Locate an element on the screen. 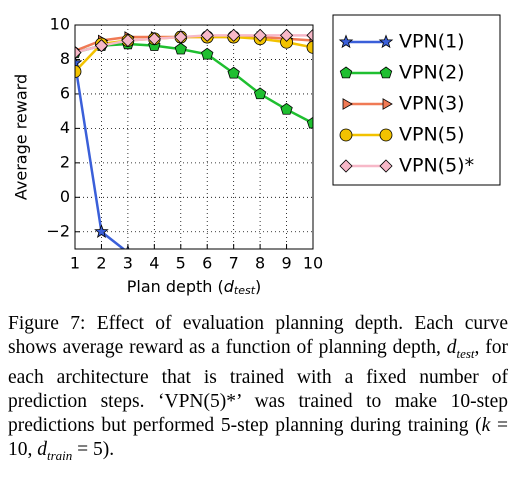 The height and width of the screenshot is (485, 517). legend-label: VPN(5) is located at coordinates (432, 135).